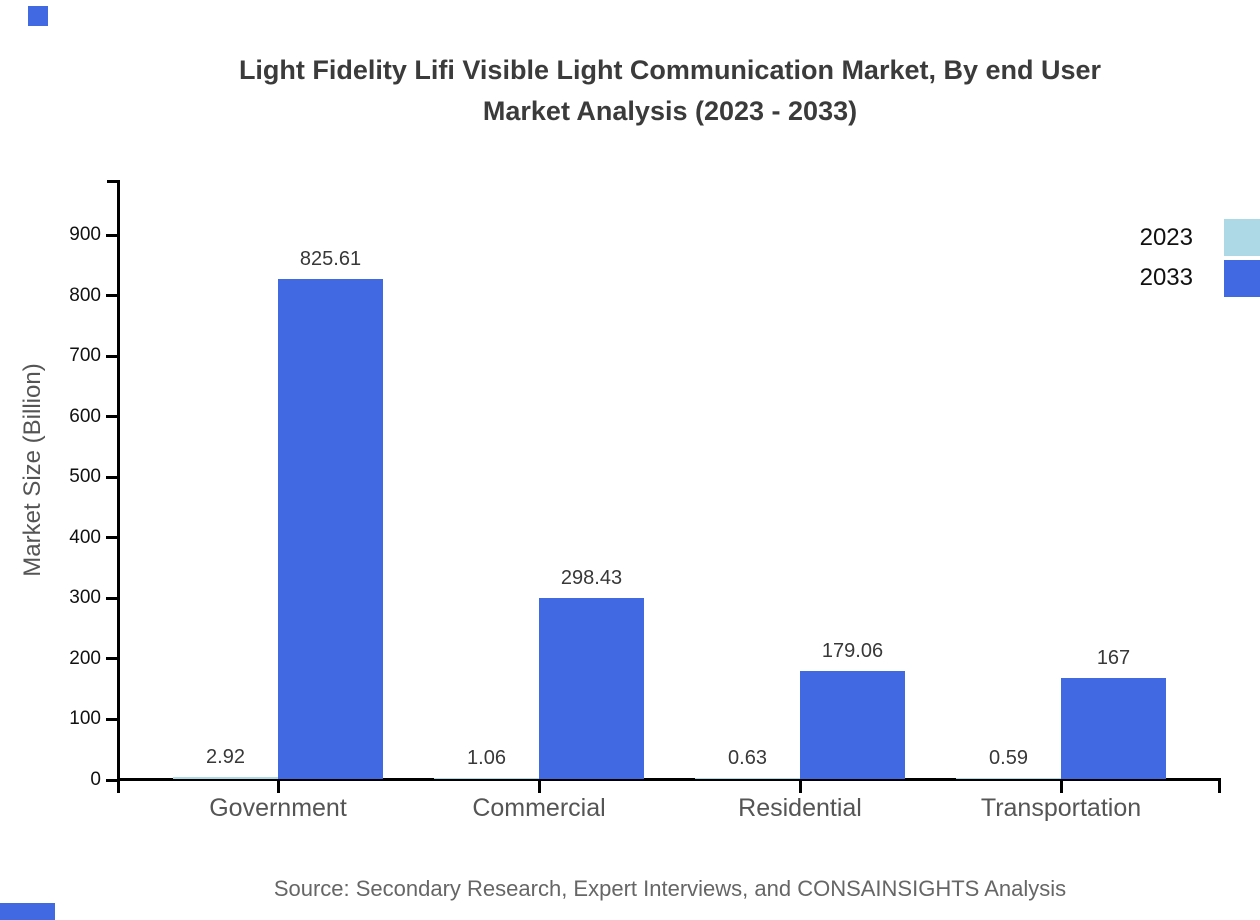 The image size is (1260, 920). What do you see at coordinates (1008, 778) in the screenshot?
I see `bar-2023-transportation` at bounding box center [1008, 778].